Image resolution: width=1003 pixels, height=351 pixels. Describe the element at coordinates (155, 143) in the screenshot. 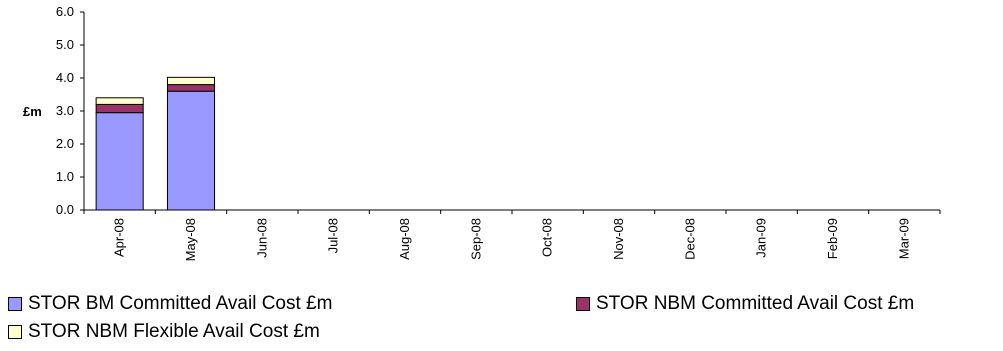

I see `bars` at that location.